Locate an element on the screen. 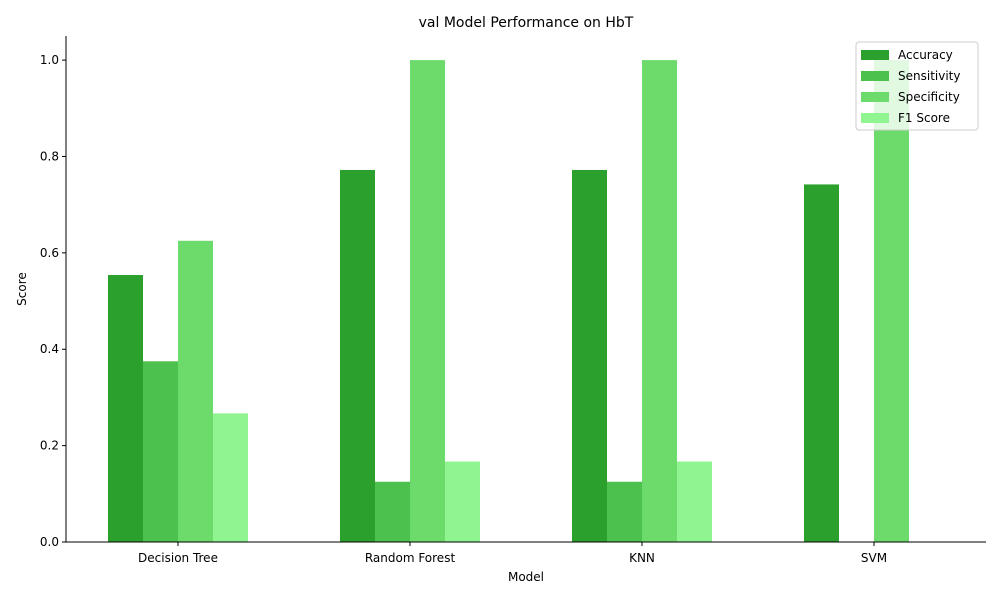  bar-specificity-svm is located at coordinates (891, 301).